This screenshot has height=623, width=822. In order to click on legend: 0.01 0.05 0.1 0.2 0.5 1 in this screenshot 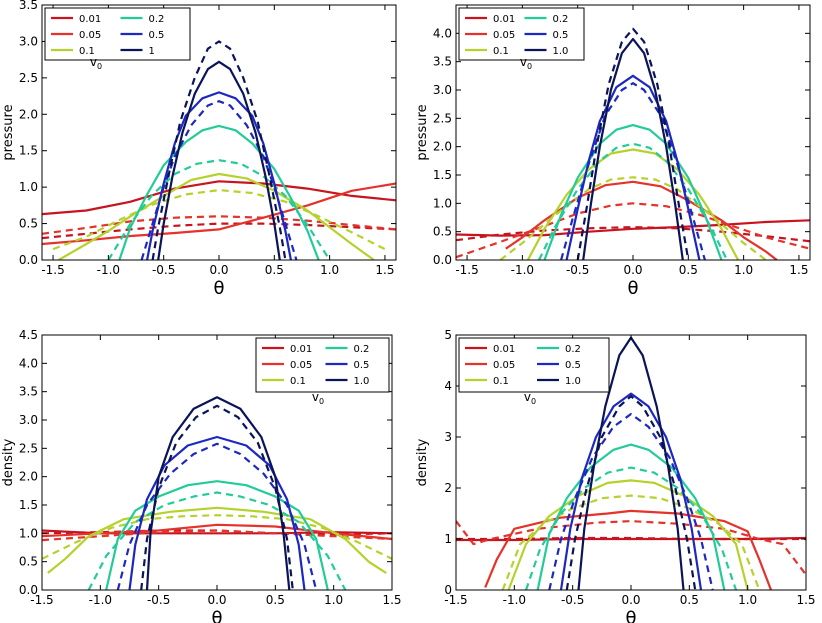, I will do `click(117, 34)`.